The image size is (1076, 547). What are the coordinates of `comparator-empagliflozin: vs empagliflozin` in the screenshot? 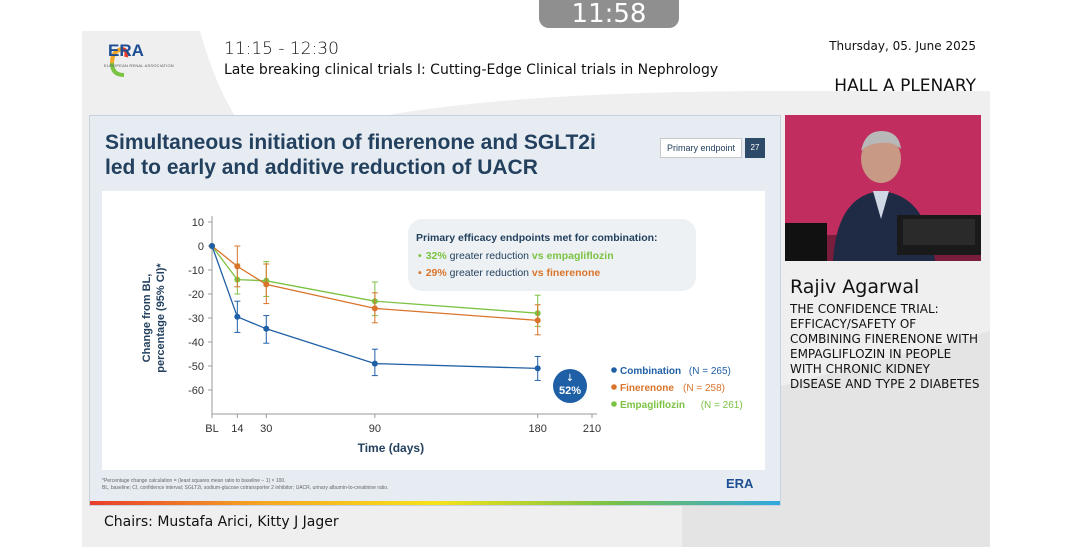 It's located at (572, 256).